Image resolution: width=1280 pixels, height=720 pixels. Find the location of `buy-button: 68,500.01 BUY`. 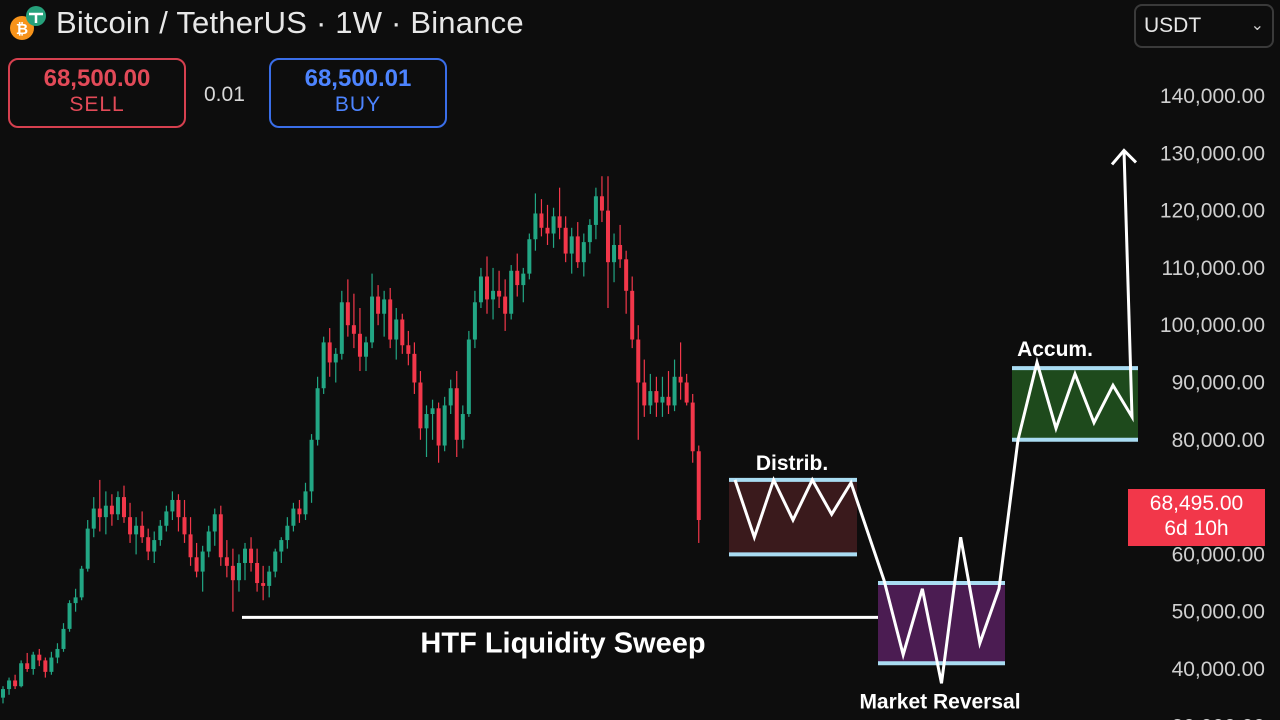

buy-button: 68,500.01 BUY is located at coordinates (358, 93).